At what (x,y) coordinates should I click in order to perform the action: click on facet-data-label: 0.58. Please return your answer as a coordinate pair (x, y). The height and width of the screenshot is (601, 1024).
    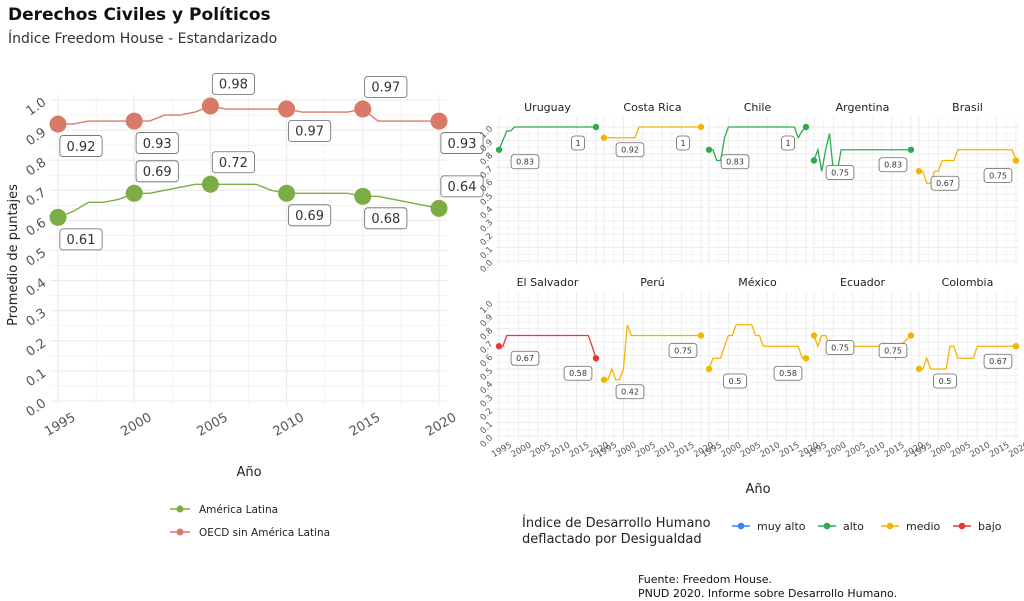
    Looking at the image, I should click on (578, 373).